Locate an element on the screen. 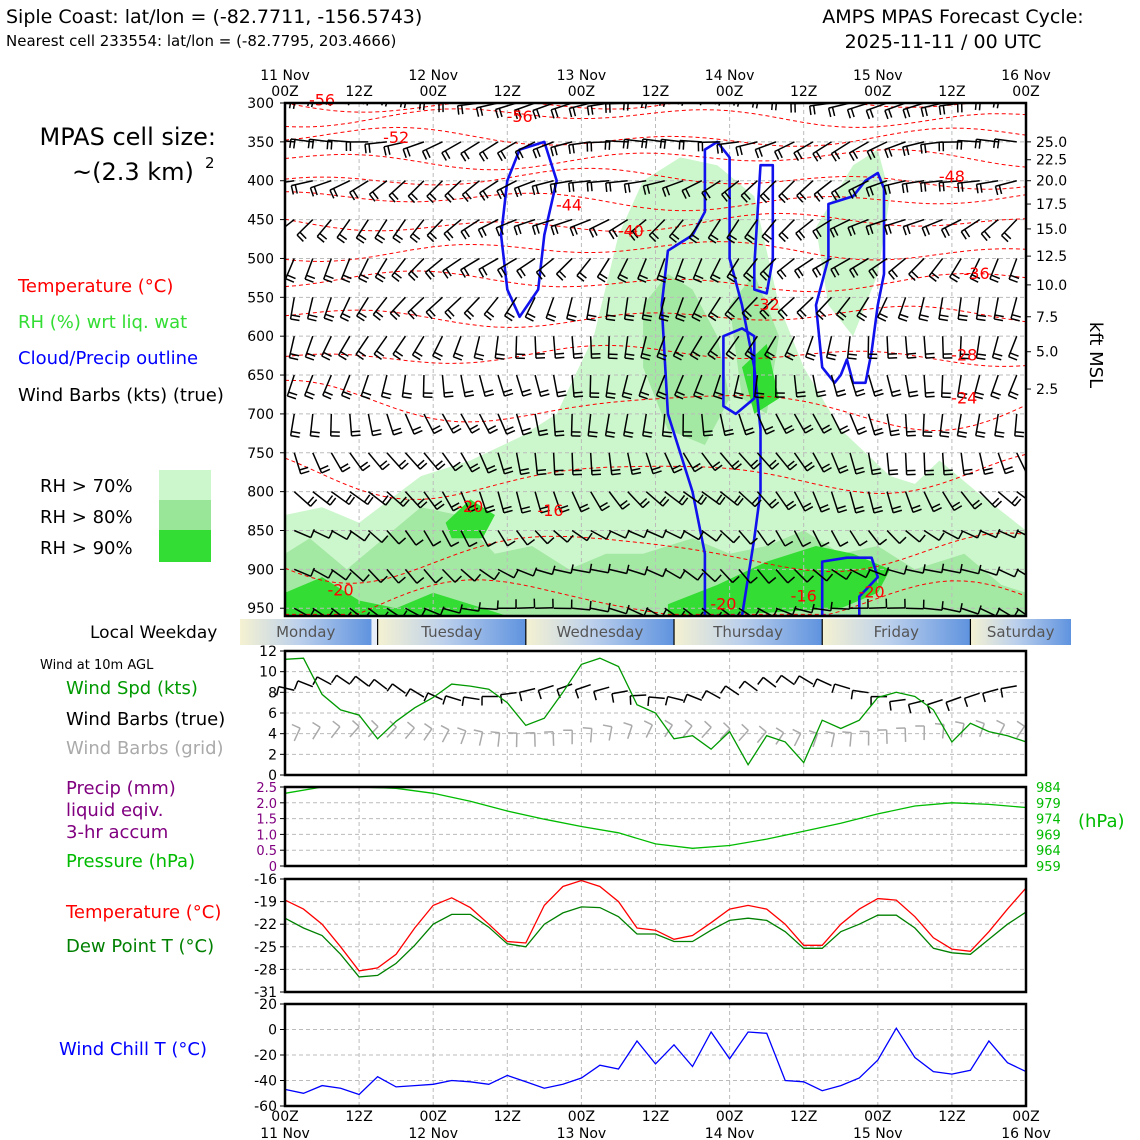 The height and width of the screenshot is (1140, 1140). kft-tick-label: 15.0 is located at coordinates (1051, 230).